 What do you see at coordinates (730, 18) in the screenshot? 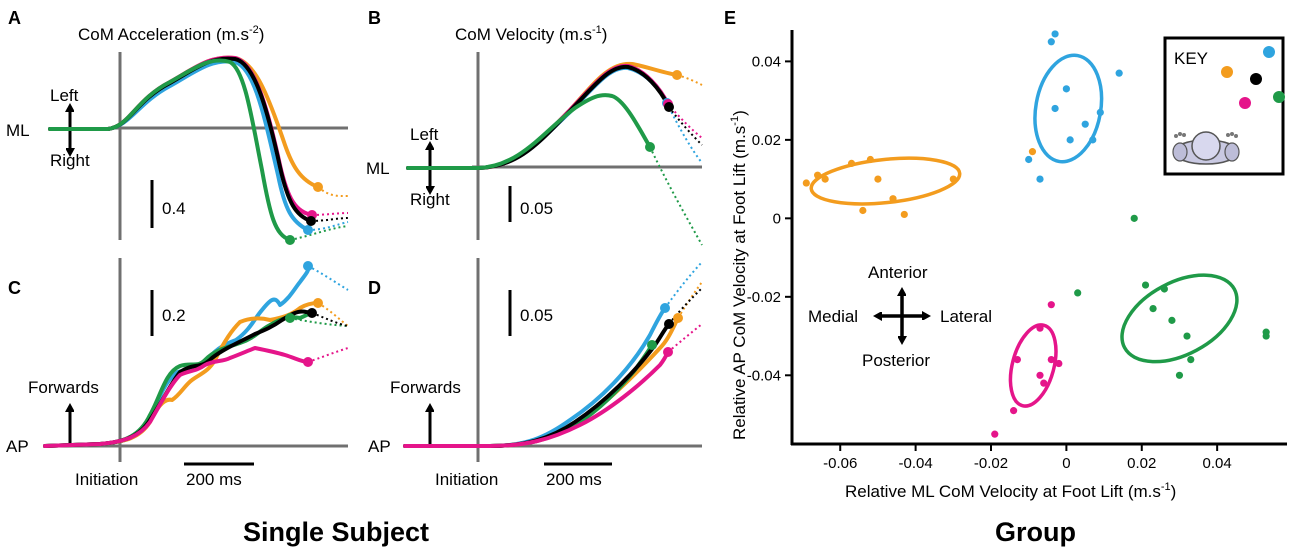
I see `panel-e-letter: E` at bounding box center [730, 18].